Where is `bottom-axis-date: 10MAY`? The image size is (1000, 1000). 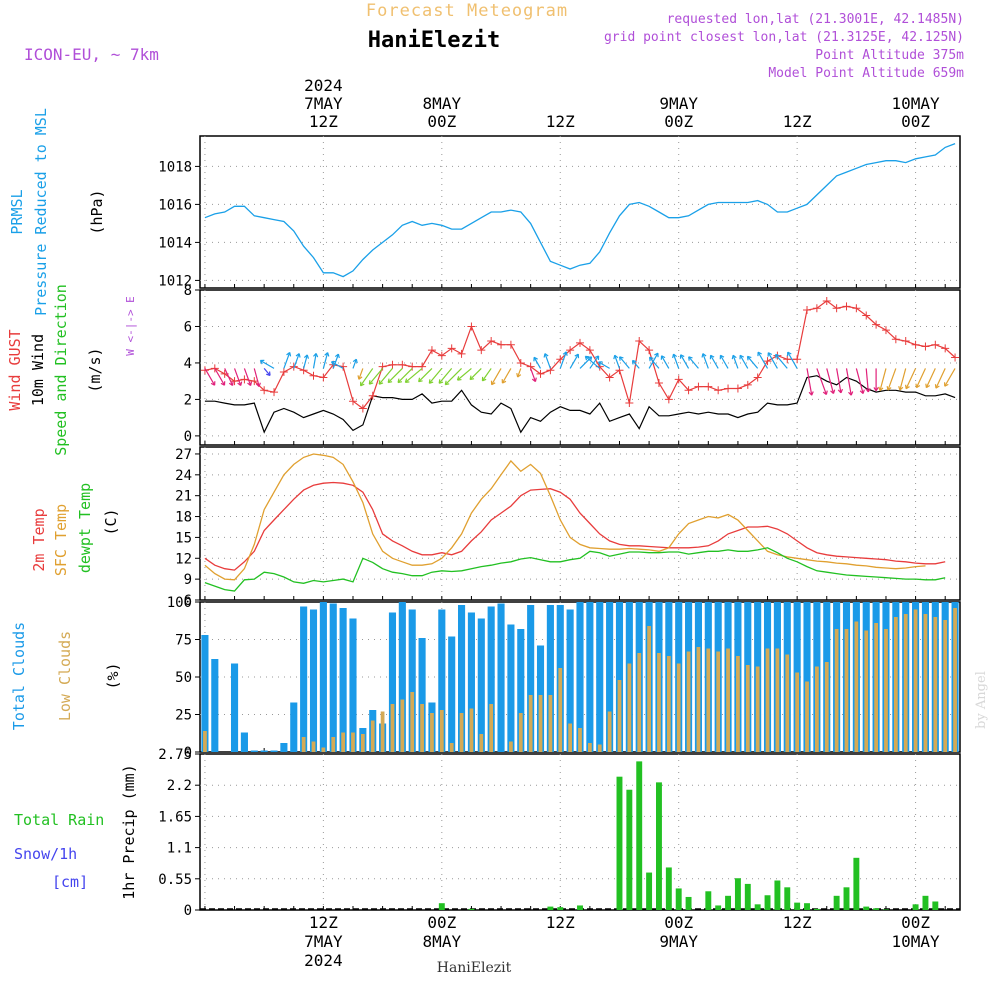 bottom-axis-date: 10MAY is located at coordinates (915, 941).